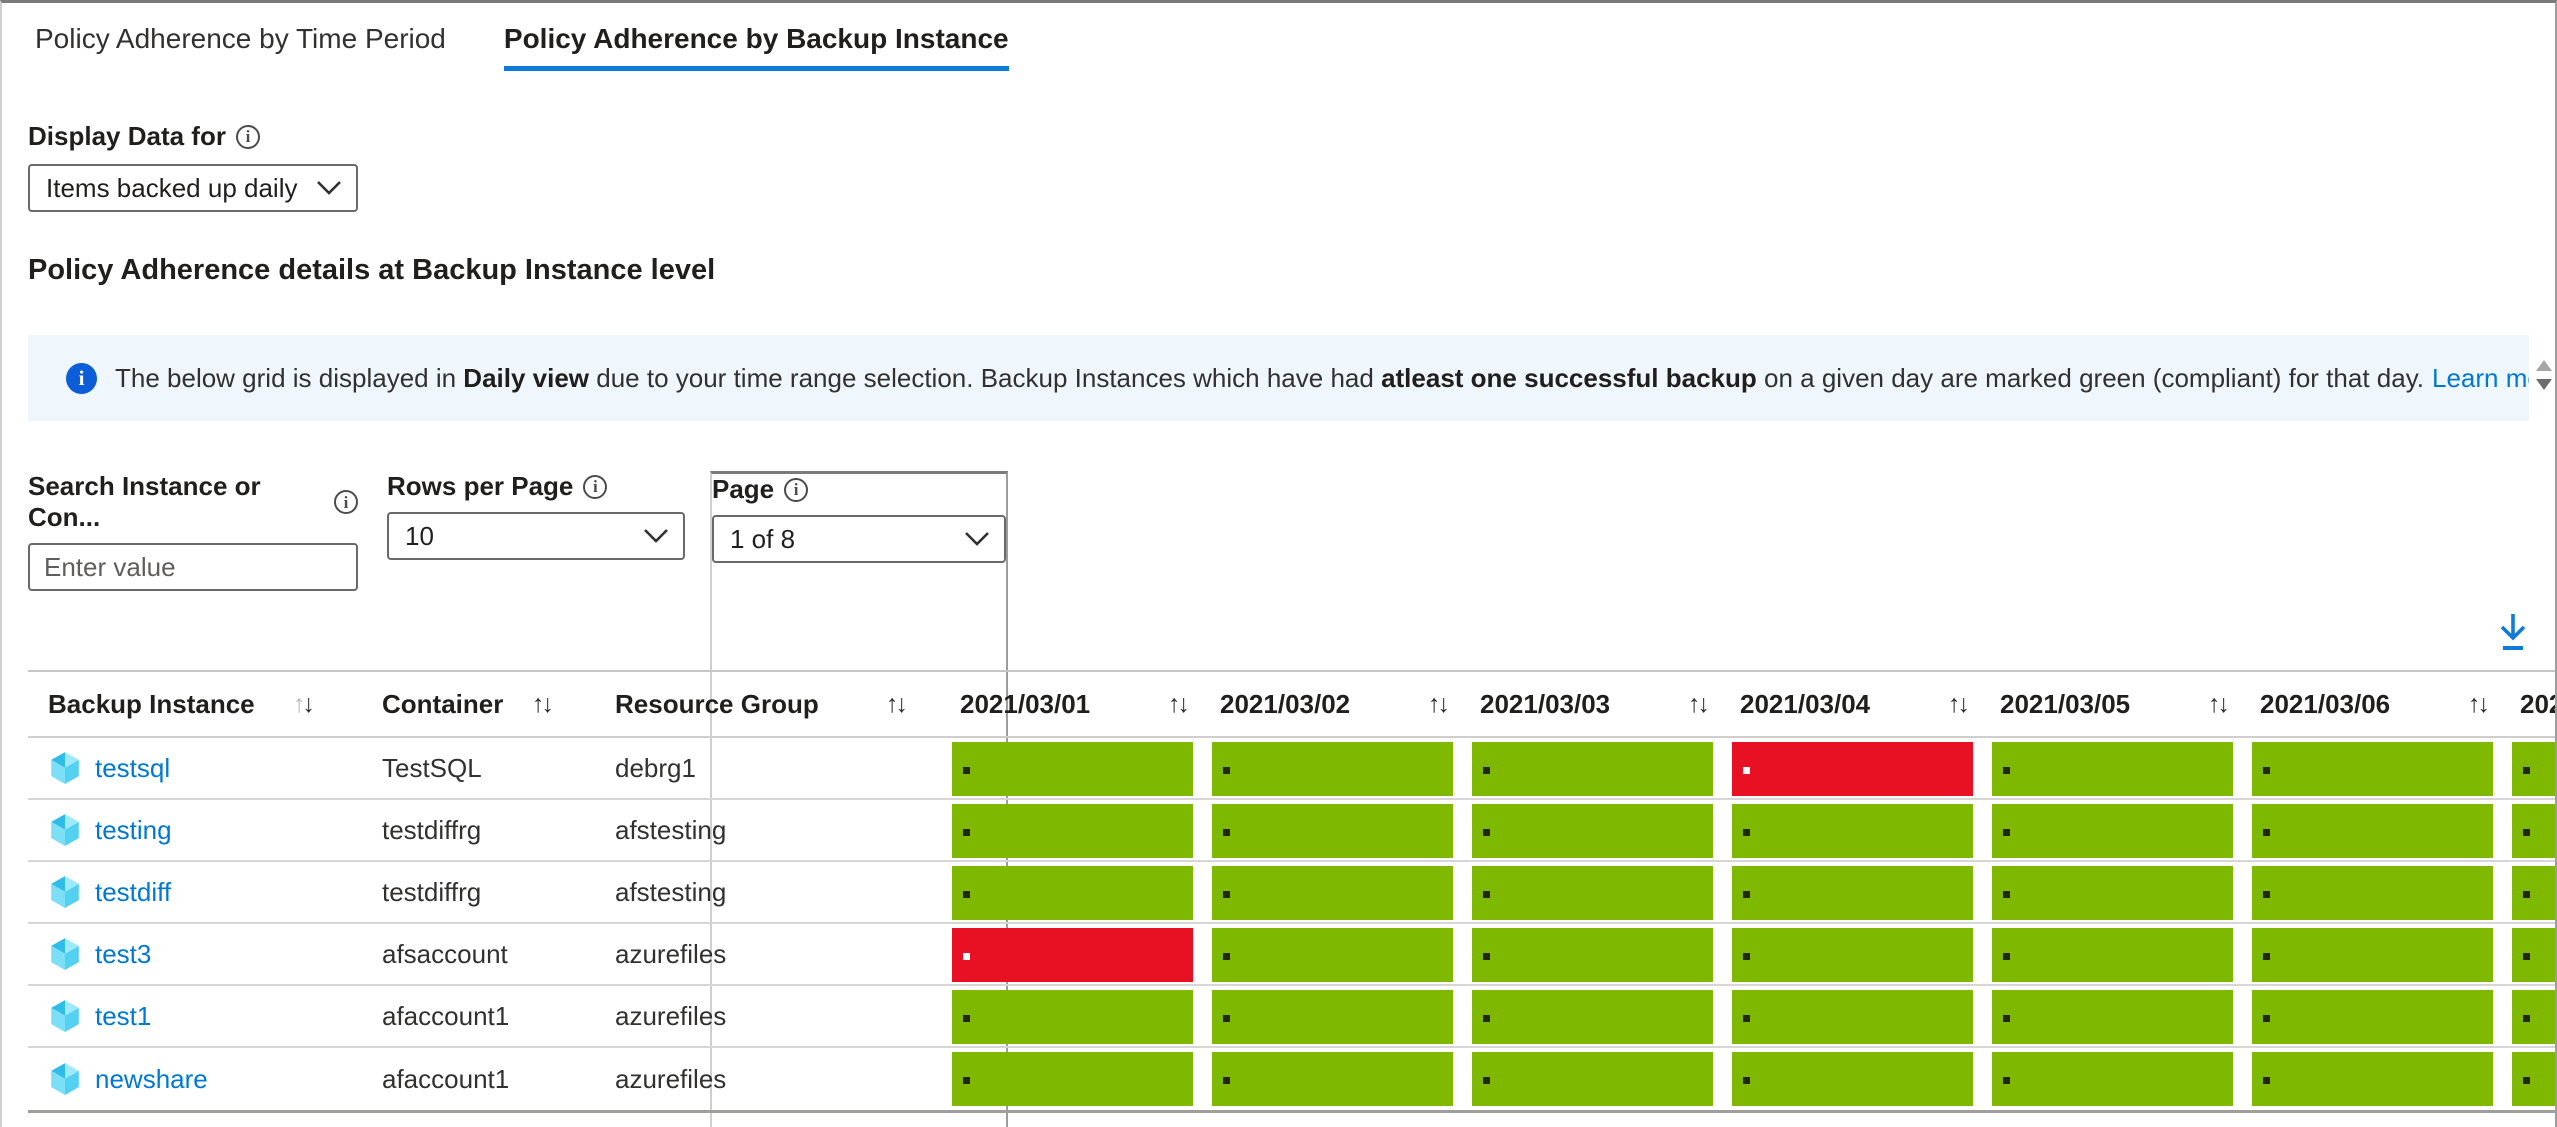  Describe the element at coordinates (65, 892) in the screenshot. I see `backup-item-cube-icon` at that location.